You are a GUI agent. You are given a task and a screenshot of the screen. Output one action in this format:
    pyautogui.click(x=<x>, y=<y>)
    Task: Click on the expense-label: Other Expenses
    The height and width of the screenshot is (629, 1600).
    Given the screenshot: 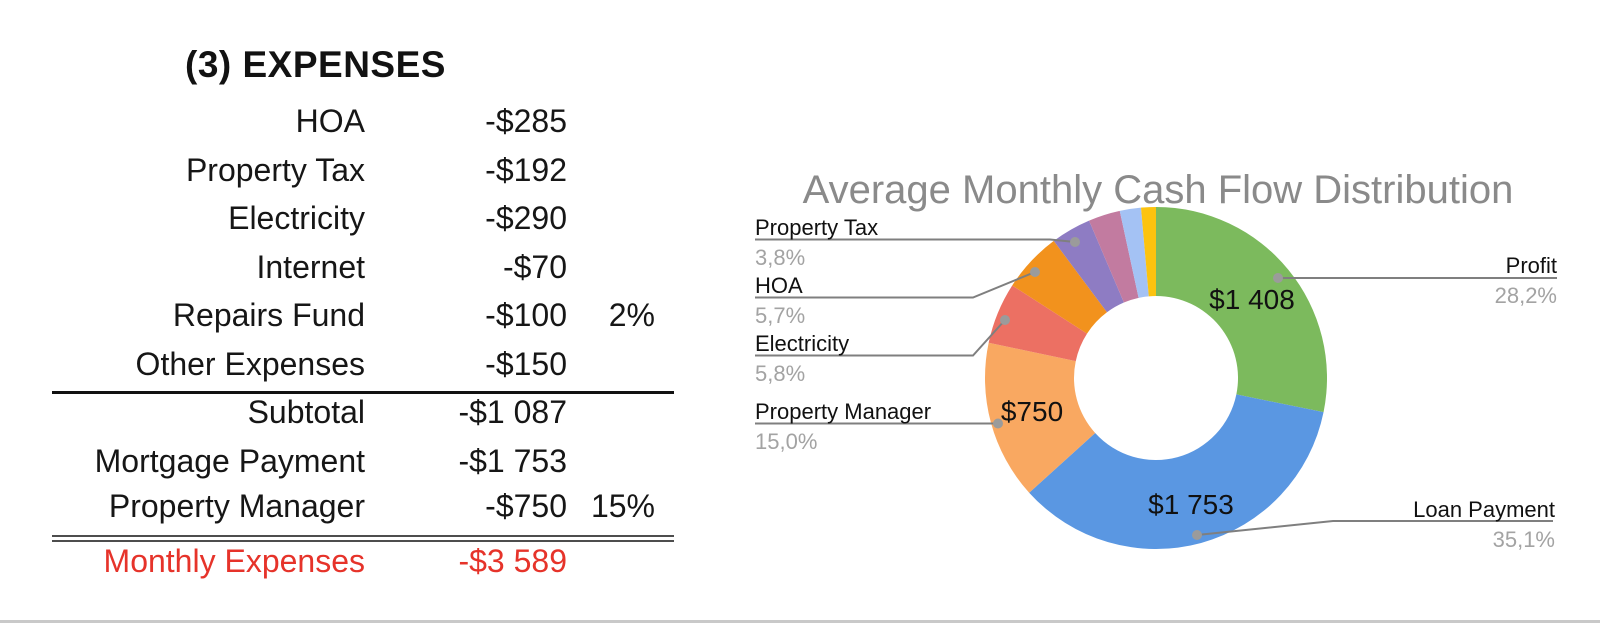 What is the action you would take?
    pyautogui.click(x=250, y=363)
    